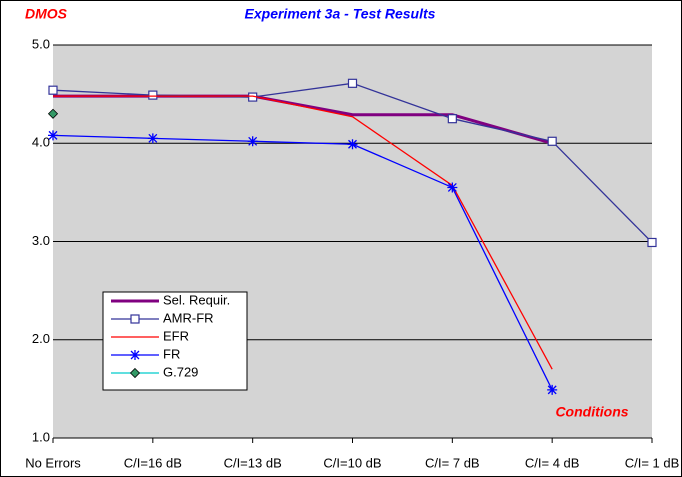 Image resolution: width=682 pixels, height=477 pixels. What do you see at coordinates (171, 353) in the screenshot?
I see `legend-label: FR` at bounding box center [171, 353].